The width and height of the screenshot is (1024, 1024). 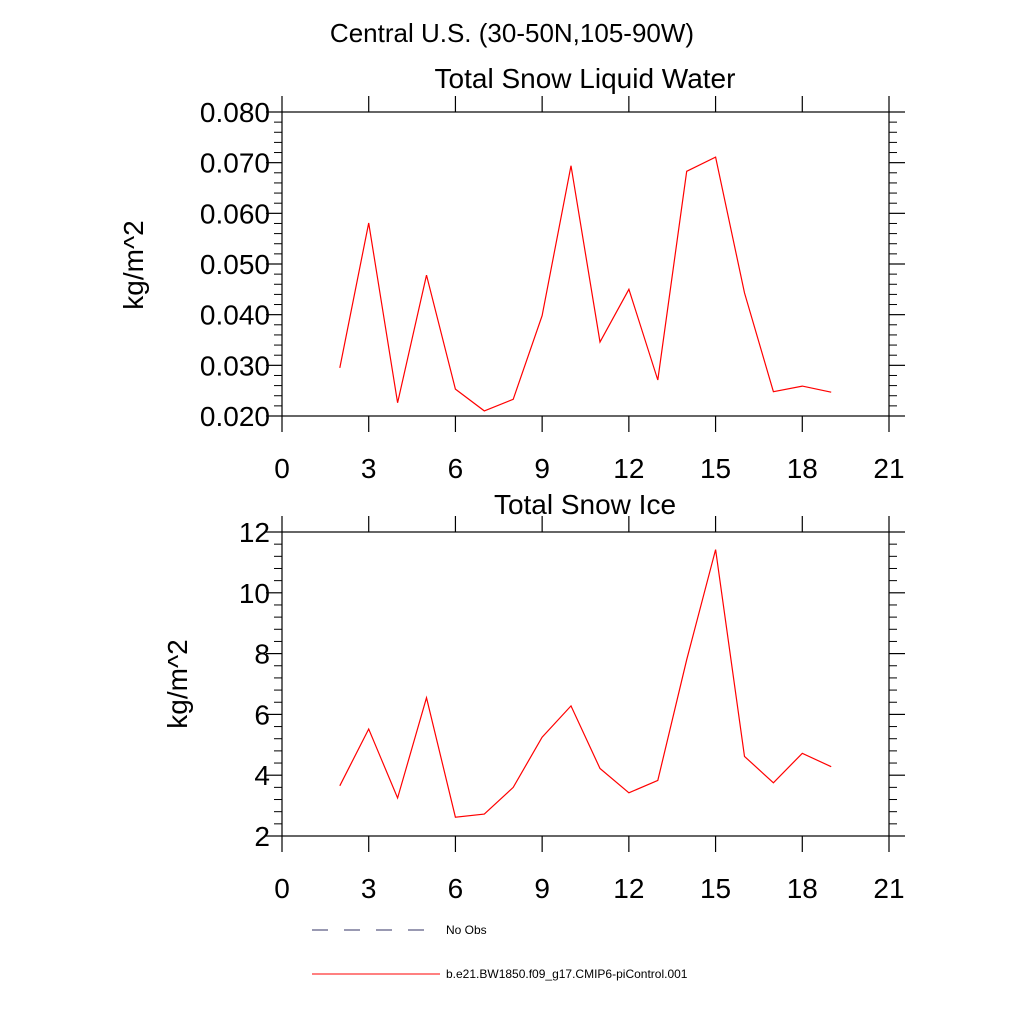 I want to click on y-tick-label: 4, so click(x=262, y=775).